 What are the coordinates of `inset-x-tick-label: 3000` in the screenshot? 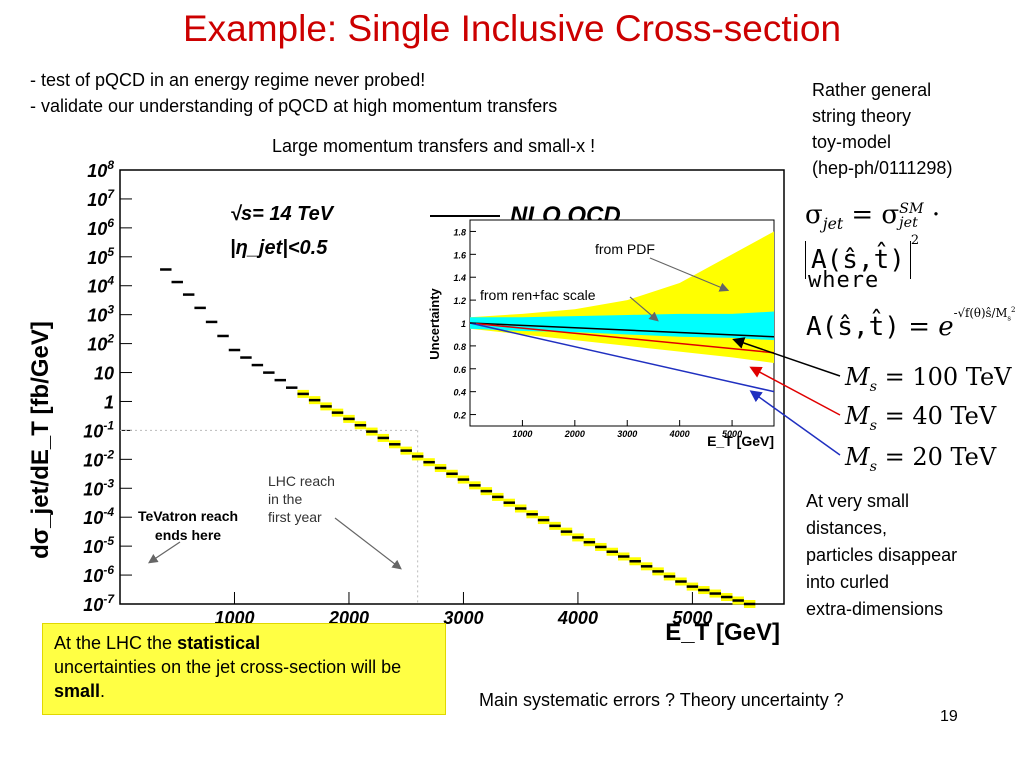 It's located at (627, 434).